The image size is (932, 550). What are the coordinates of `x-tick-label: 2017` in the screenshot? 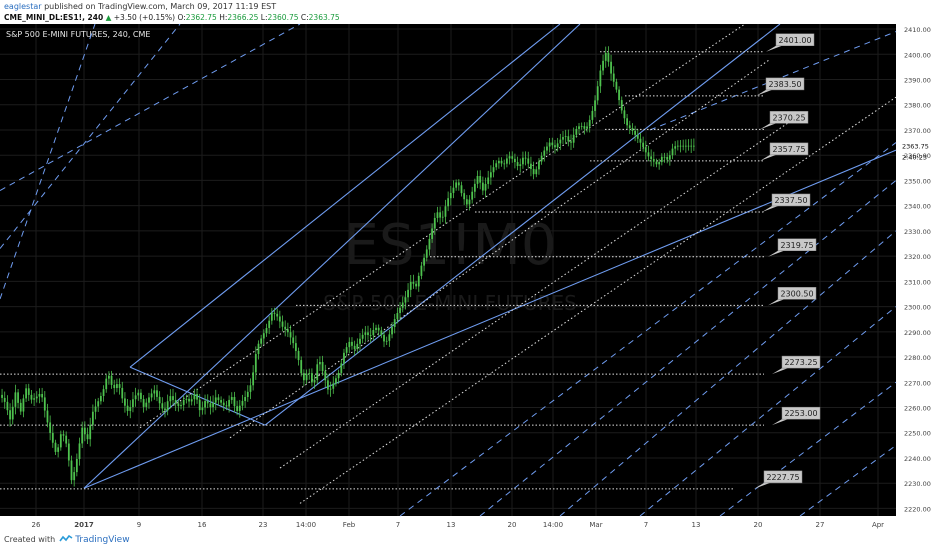 It's located at (84, 525).